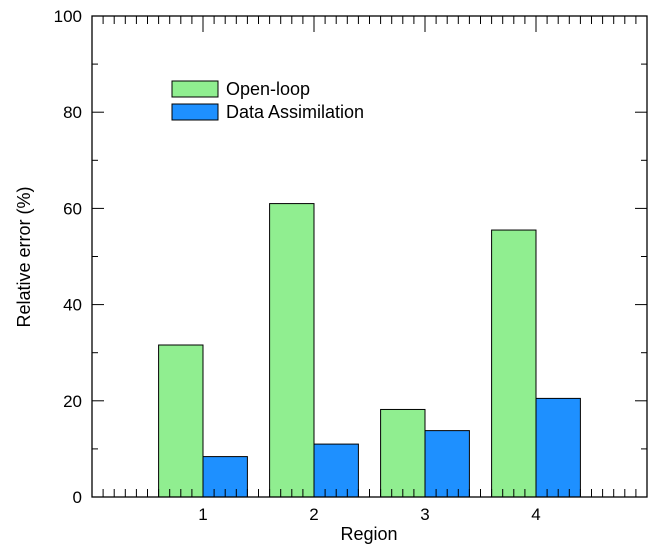  Describe the element at coordinates (72, 208) in the screenshot. I see `y-tick-label: 60` at that location.